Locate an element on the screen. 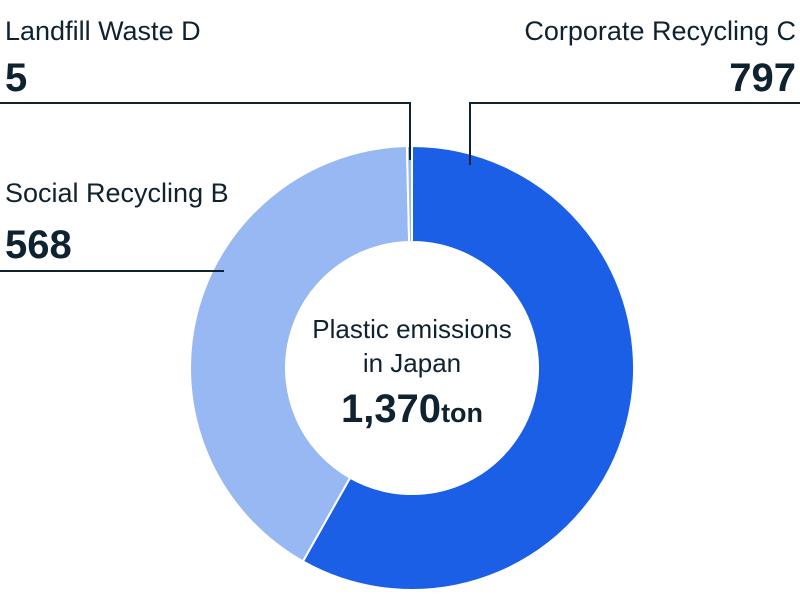 This screenshot has height=594, width=800. leader-line-landfill is located at coordinates (205, 131).